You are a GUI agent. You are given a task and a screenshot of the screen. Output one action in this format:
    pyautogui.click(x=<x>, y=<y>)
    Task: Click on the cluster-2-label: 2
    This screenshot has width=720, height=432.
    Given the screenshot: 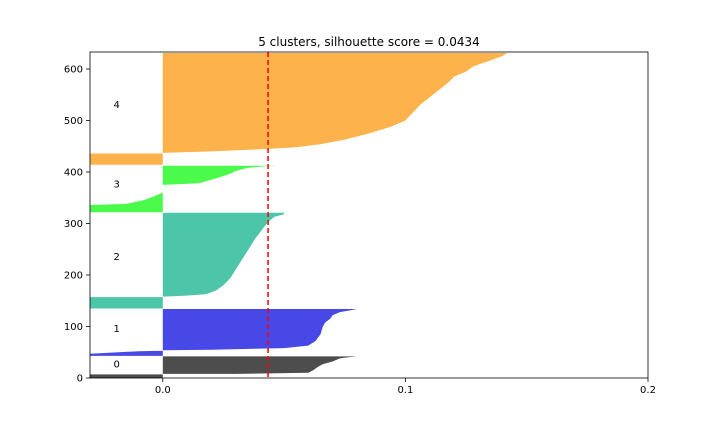 What is the action you would take?
    pyautogui.click(x=116, y=257)
    